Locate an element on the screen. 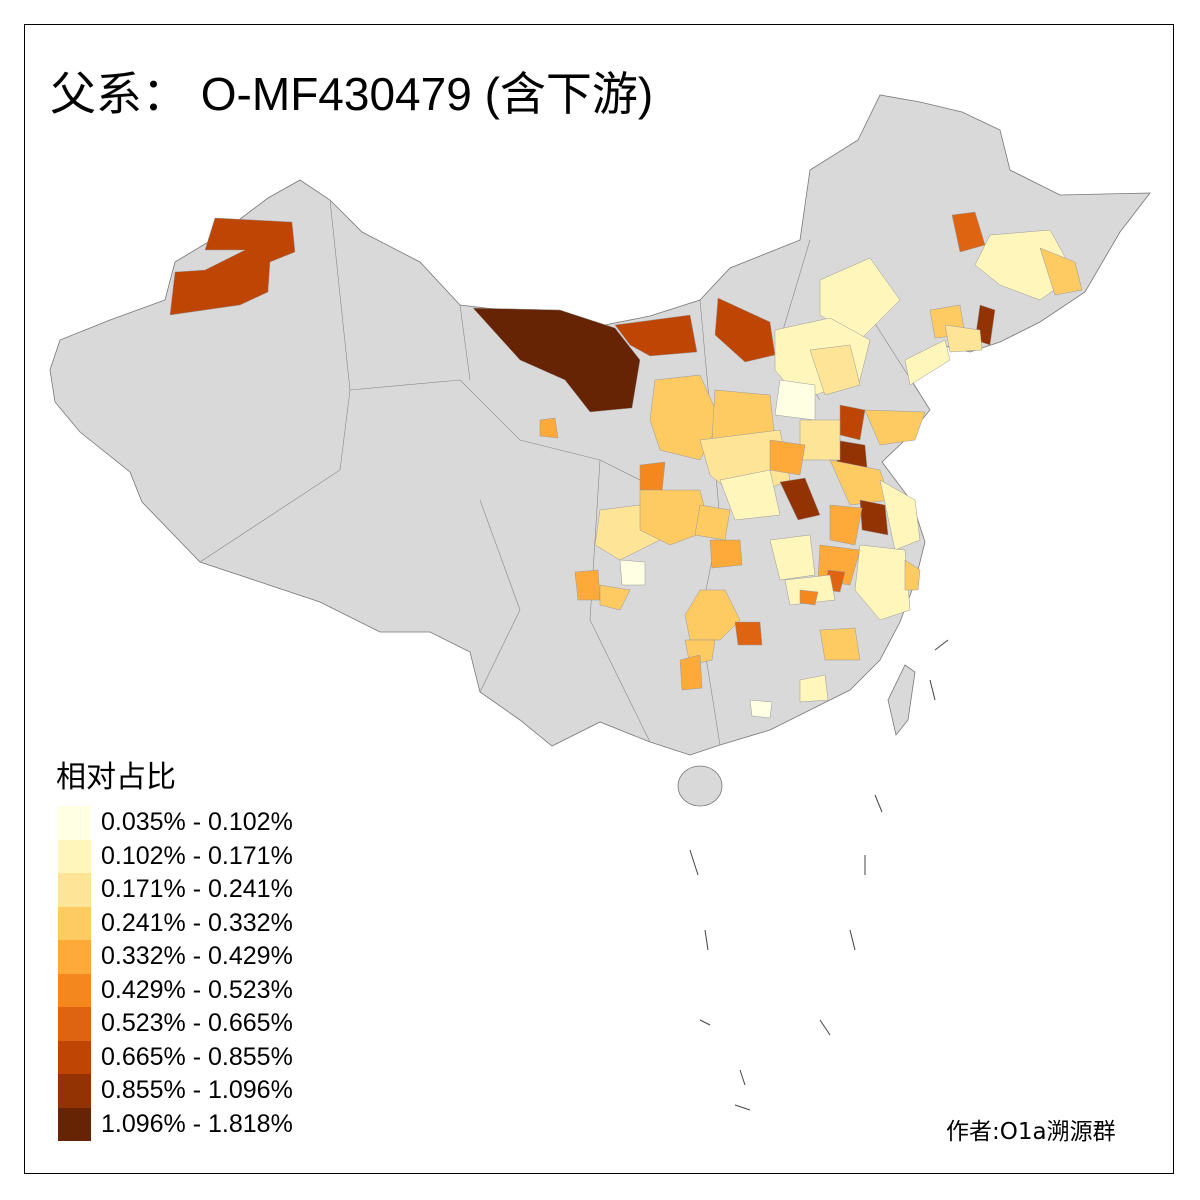  legend-label: 0.332% - 0.429% is located at coordinates (197, 956).